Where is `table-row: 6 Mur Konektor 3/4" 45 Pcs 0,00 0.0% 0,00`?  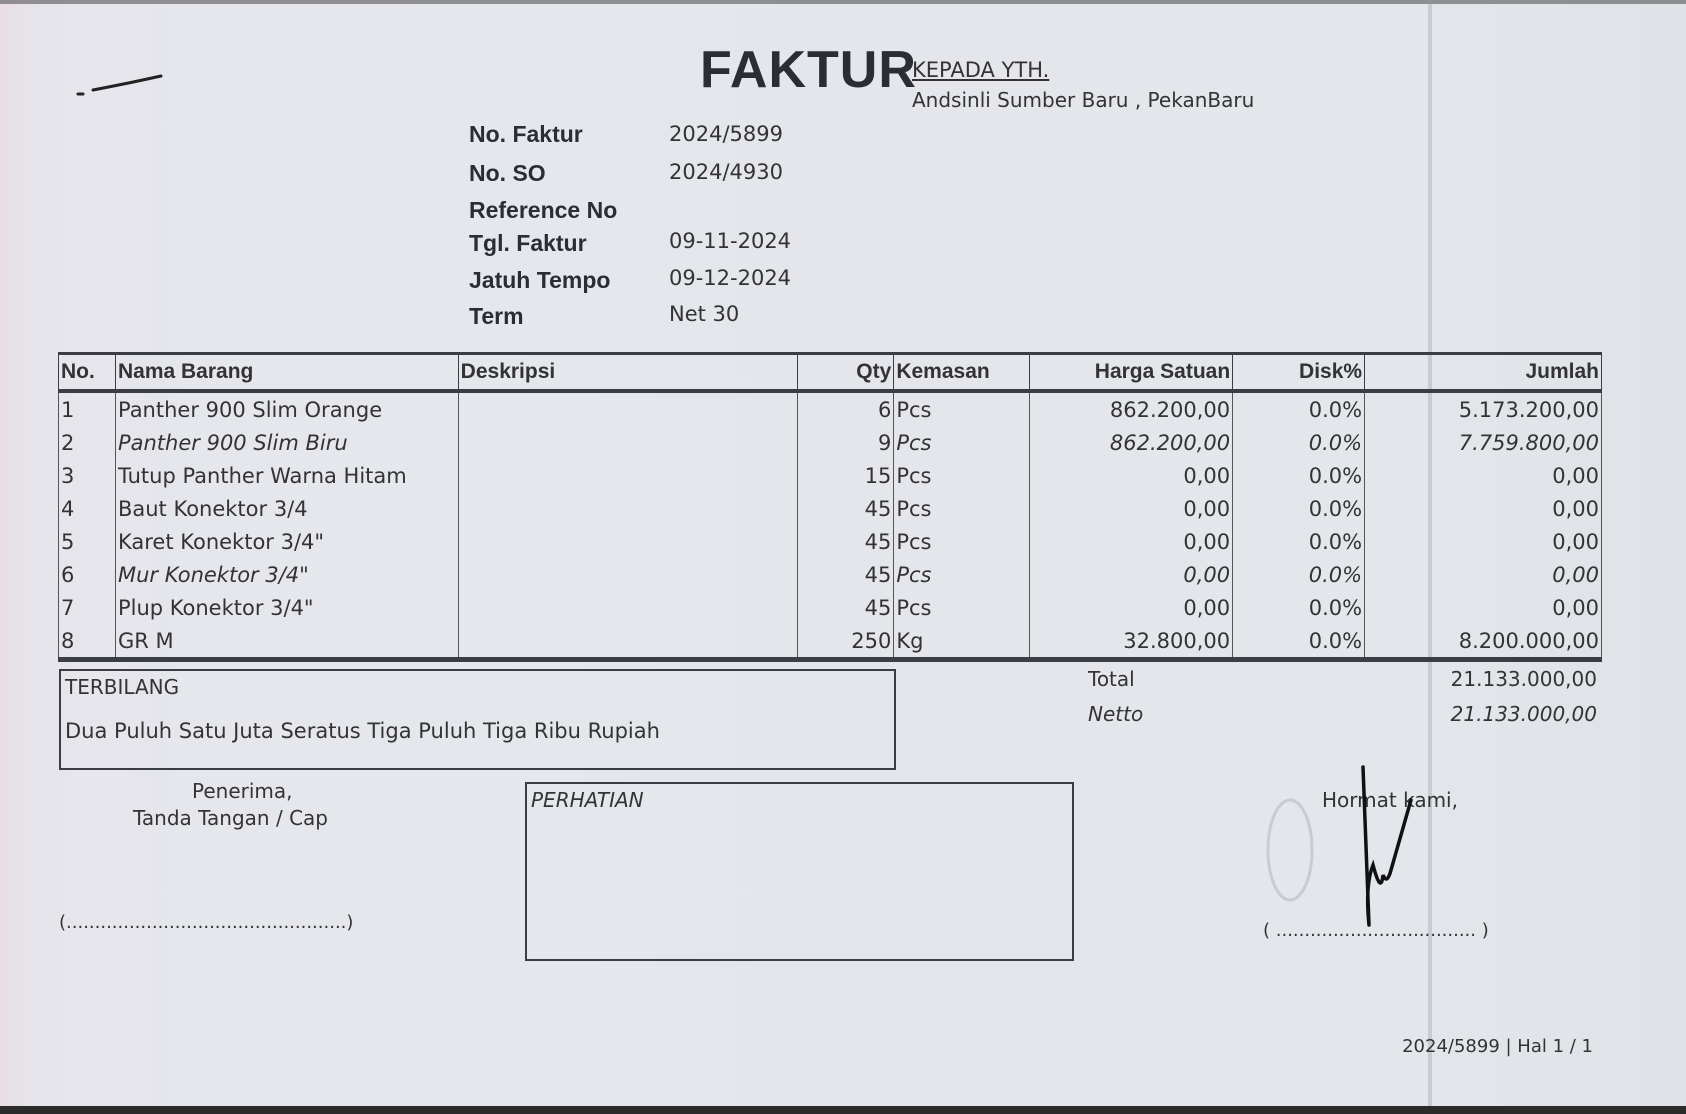
table-row: 6 Mur Konektor 3/4" 45 Pcs 0,00 0.0% 0,00 is located at coordinates (830, 574).